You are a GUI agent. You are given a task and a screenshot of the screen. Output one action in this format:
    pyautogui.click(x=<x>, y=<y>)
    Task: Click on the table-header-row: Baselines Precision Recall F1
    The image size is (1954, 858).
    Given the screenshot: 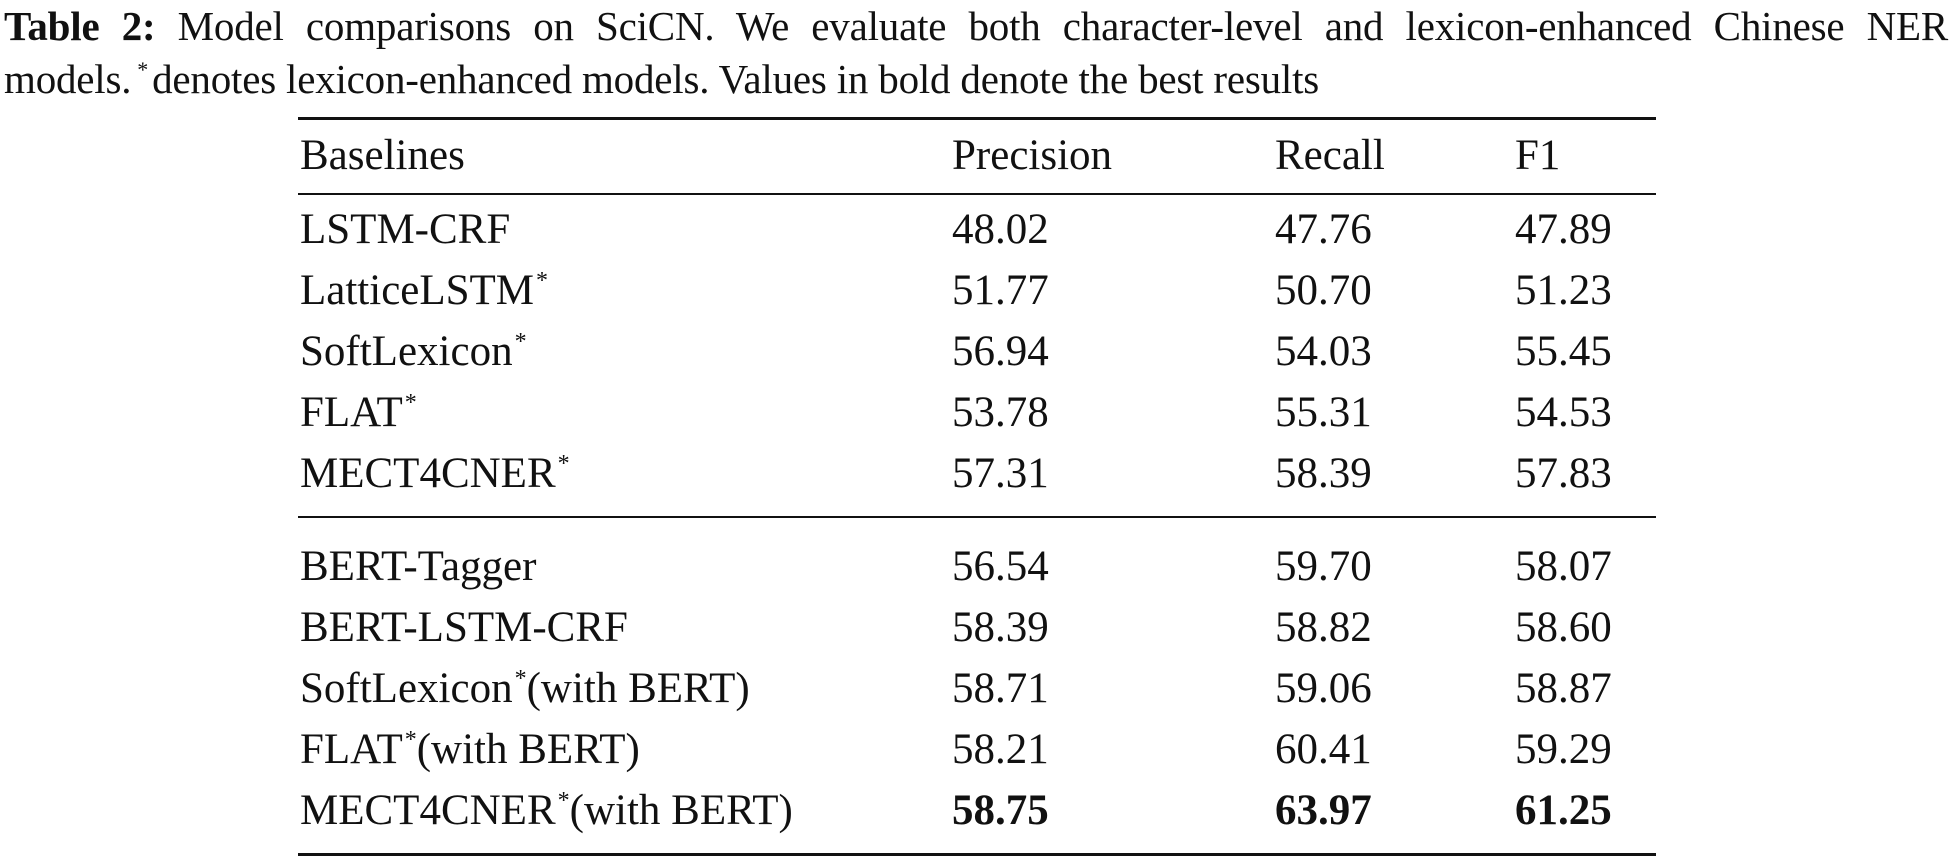 What is the action you would take?
    pyautogui.click(x=977, y=156)
    